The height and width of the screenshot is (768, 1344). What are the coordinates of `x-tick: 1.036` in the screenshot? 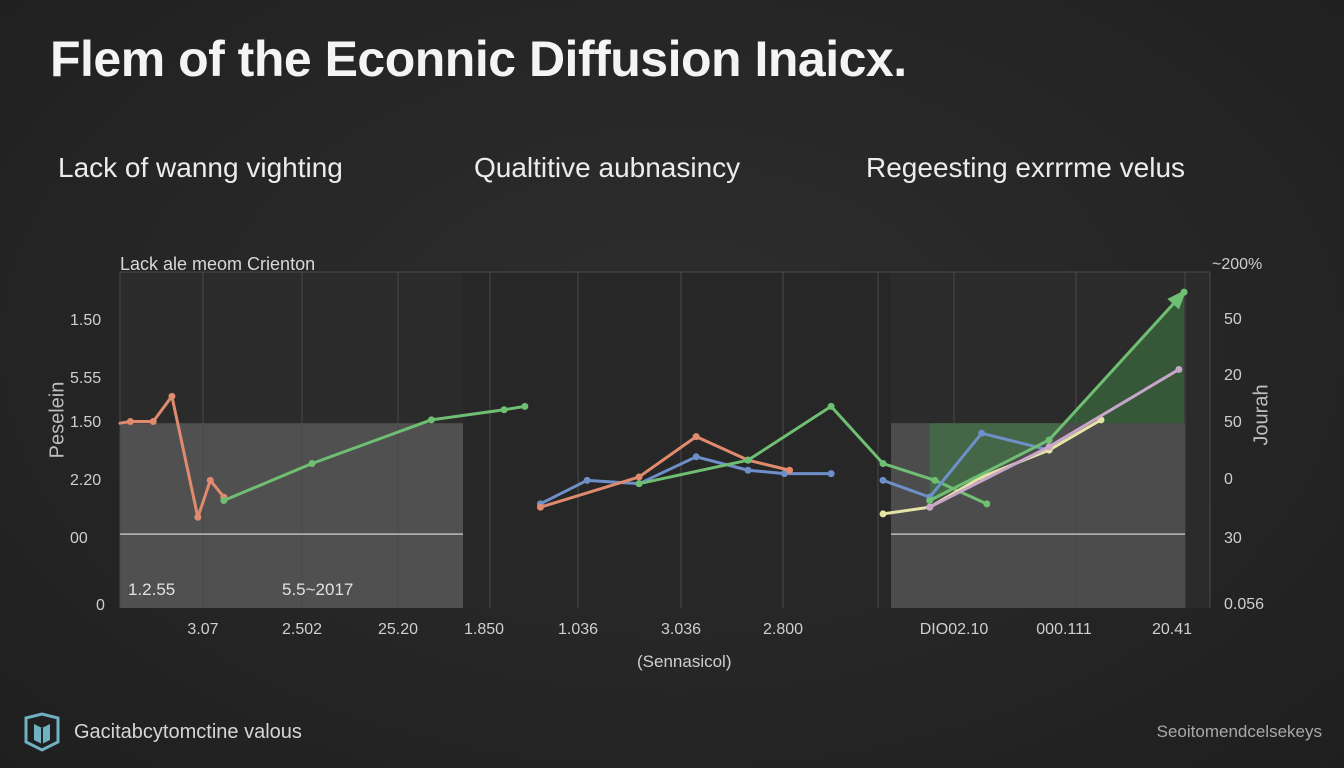 It's located at (578, 629).